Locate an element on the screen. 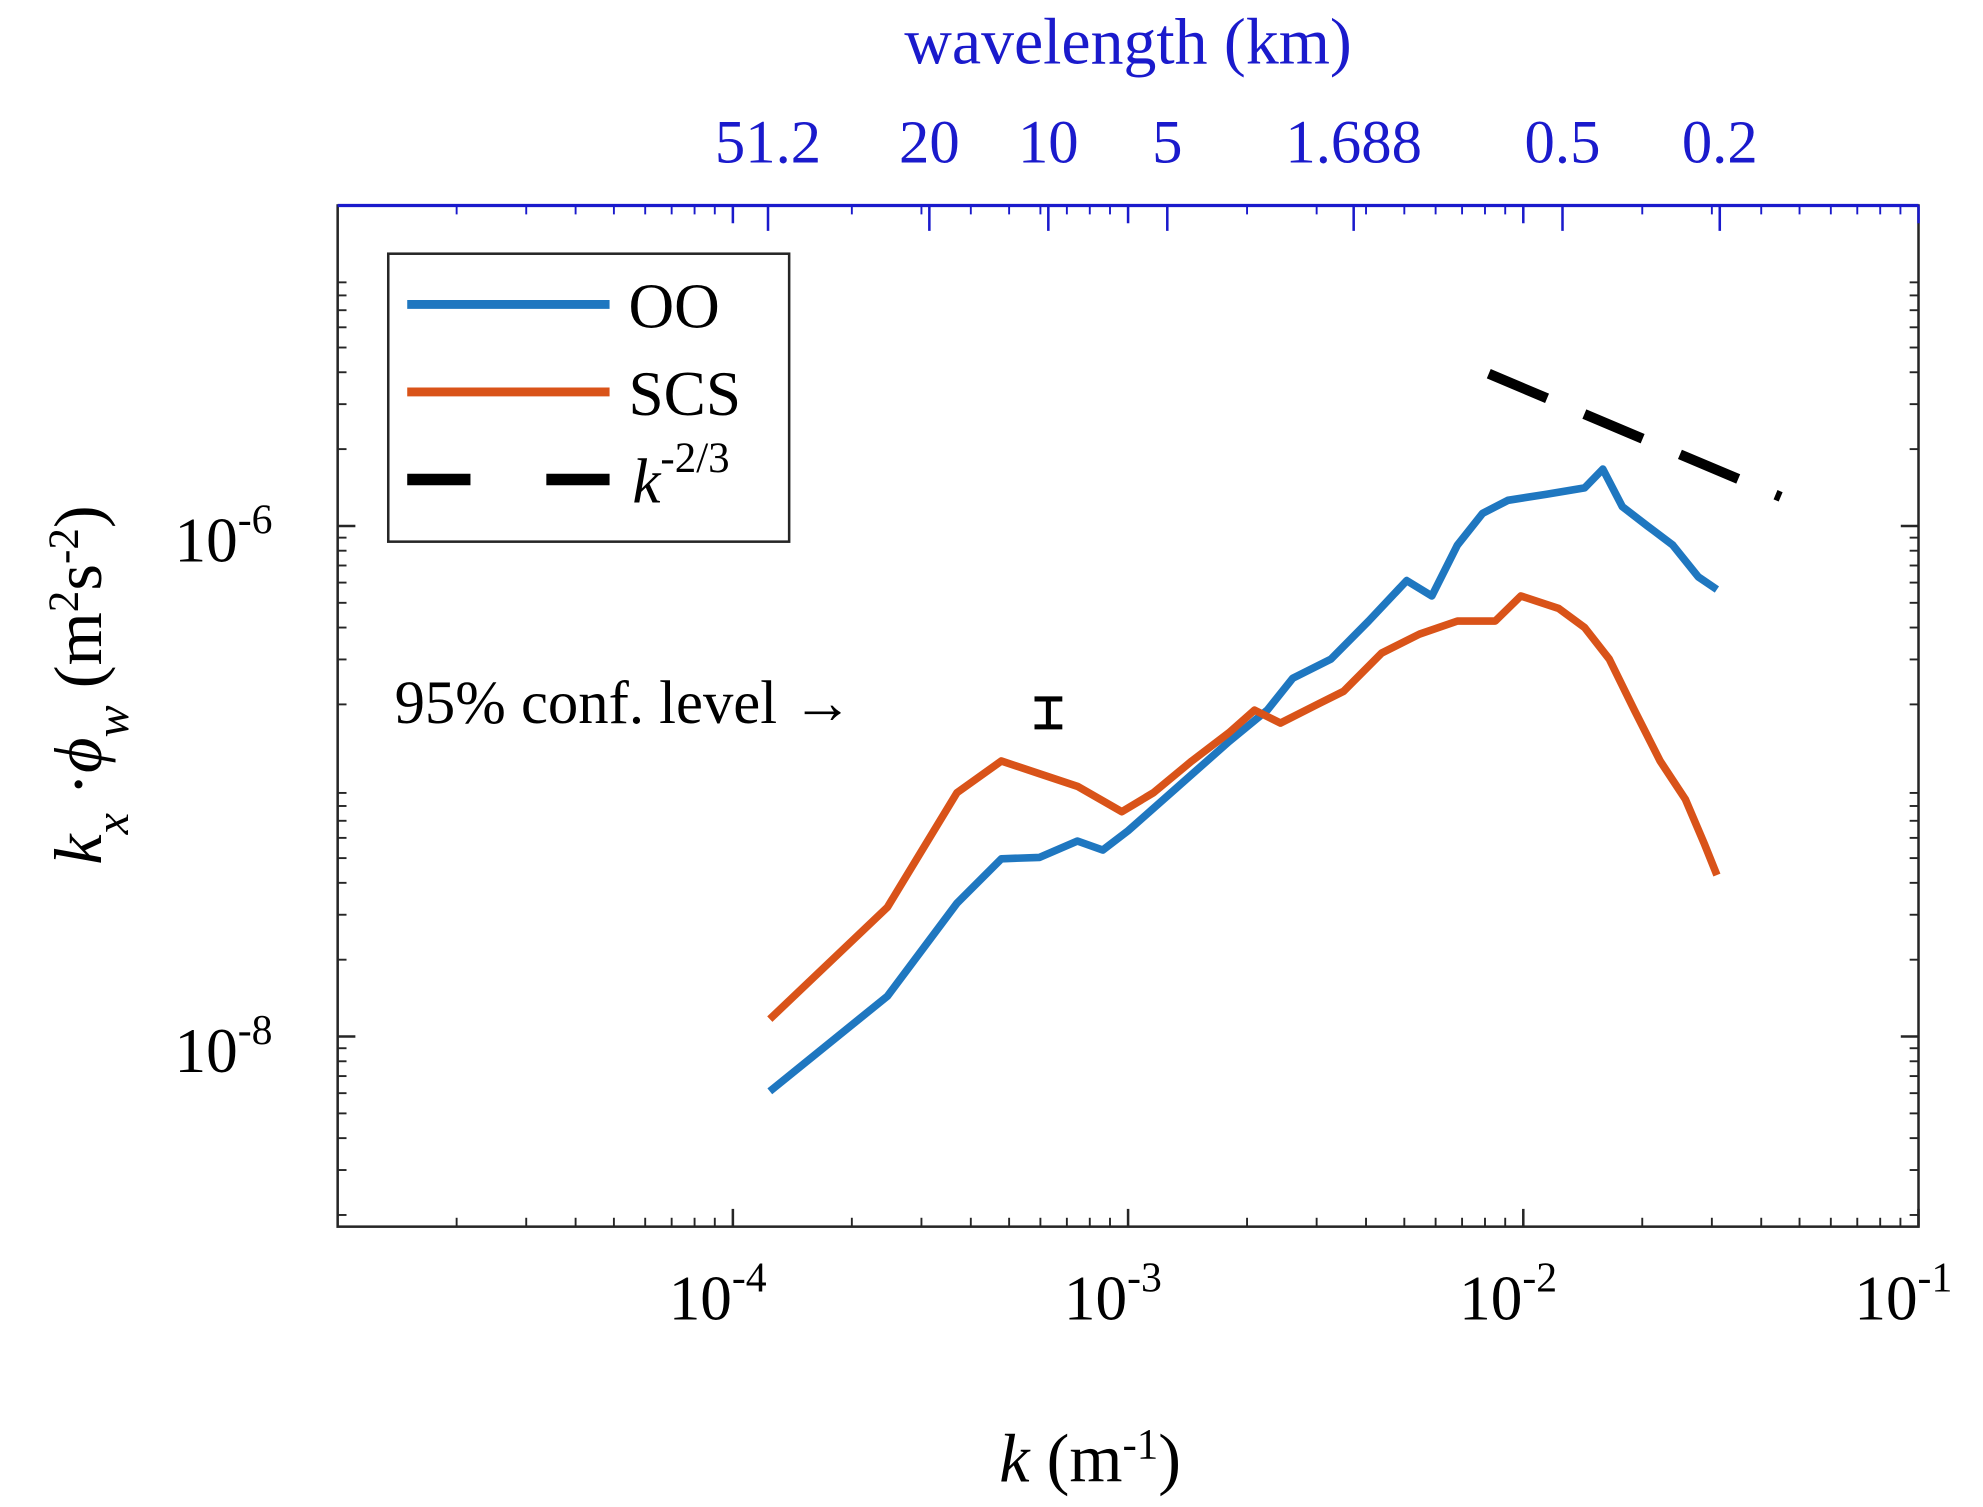  top-tick-label: 1.688 is located at coordinates (1353, 142).